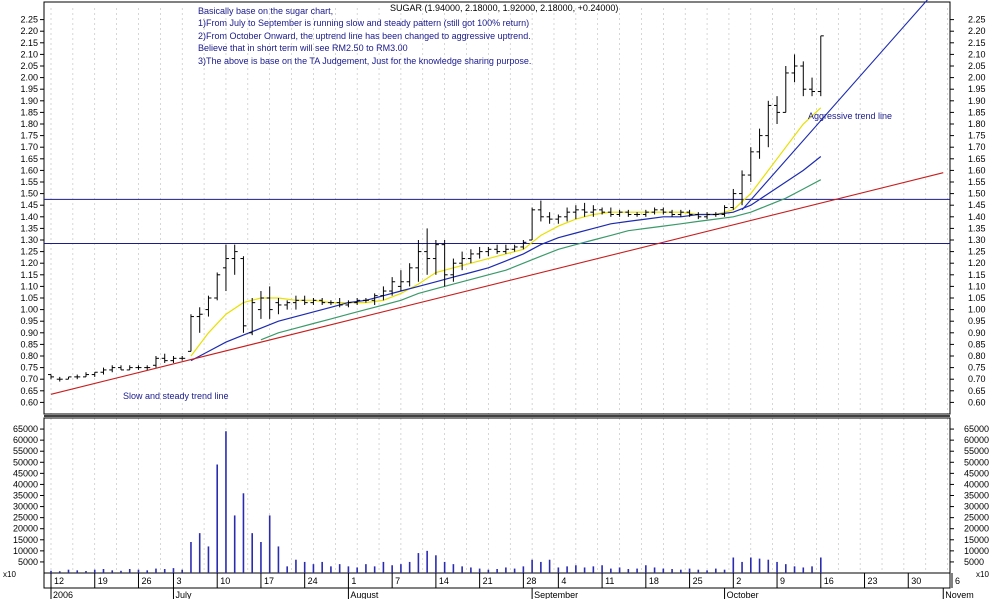  I want to click on price-tick-label-right: 1.15, so click(977, 275).